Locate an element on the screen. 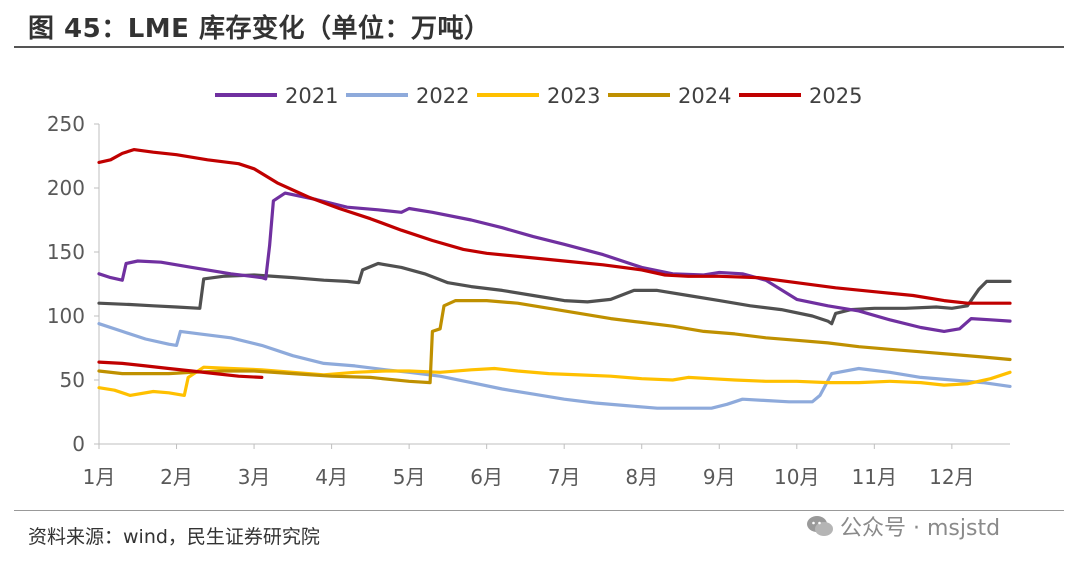 The height and width of the screenshot is (566, 1080). y-tick-label: 50 is located at coordinates (72, 380).